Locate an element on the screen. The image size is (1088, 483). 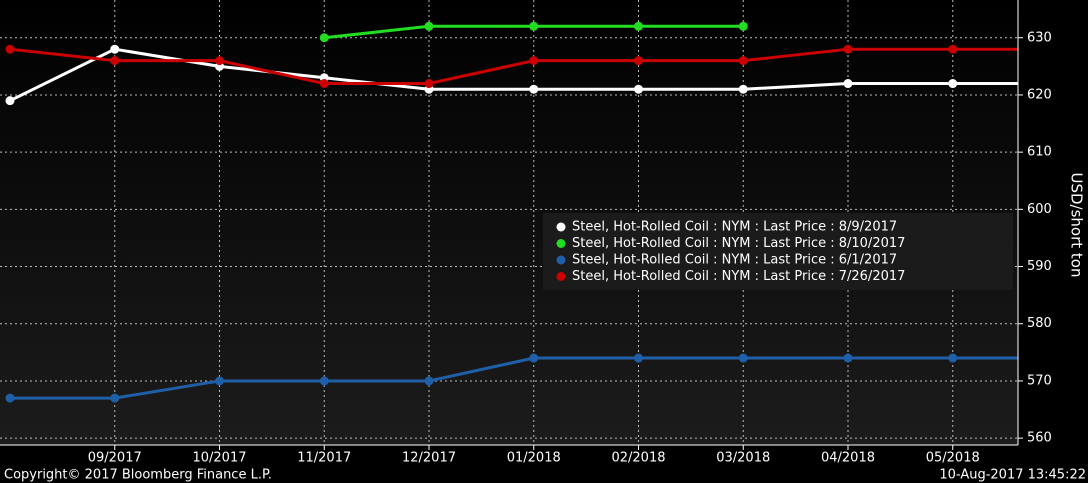
x-tick-label: 03/2018 is located at coordinates (743, 458).